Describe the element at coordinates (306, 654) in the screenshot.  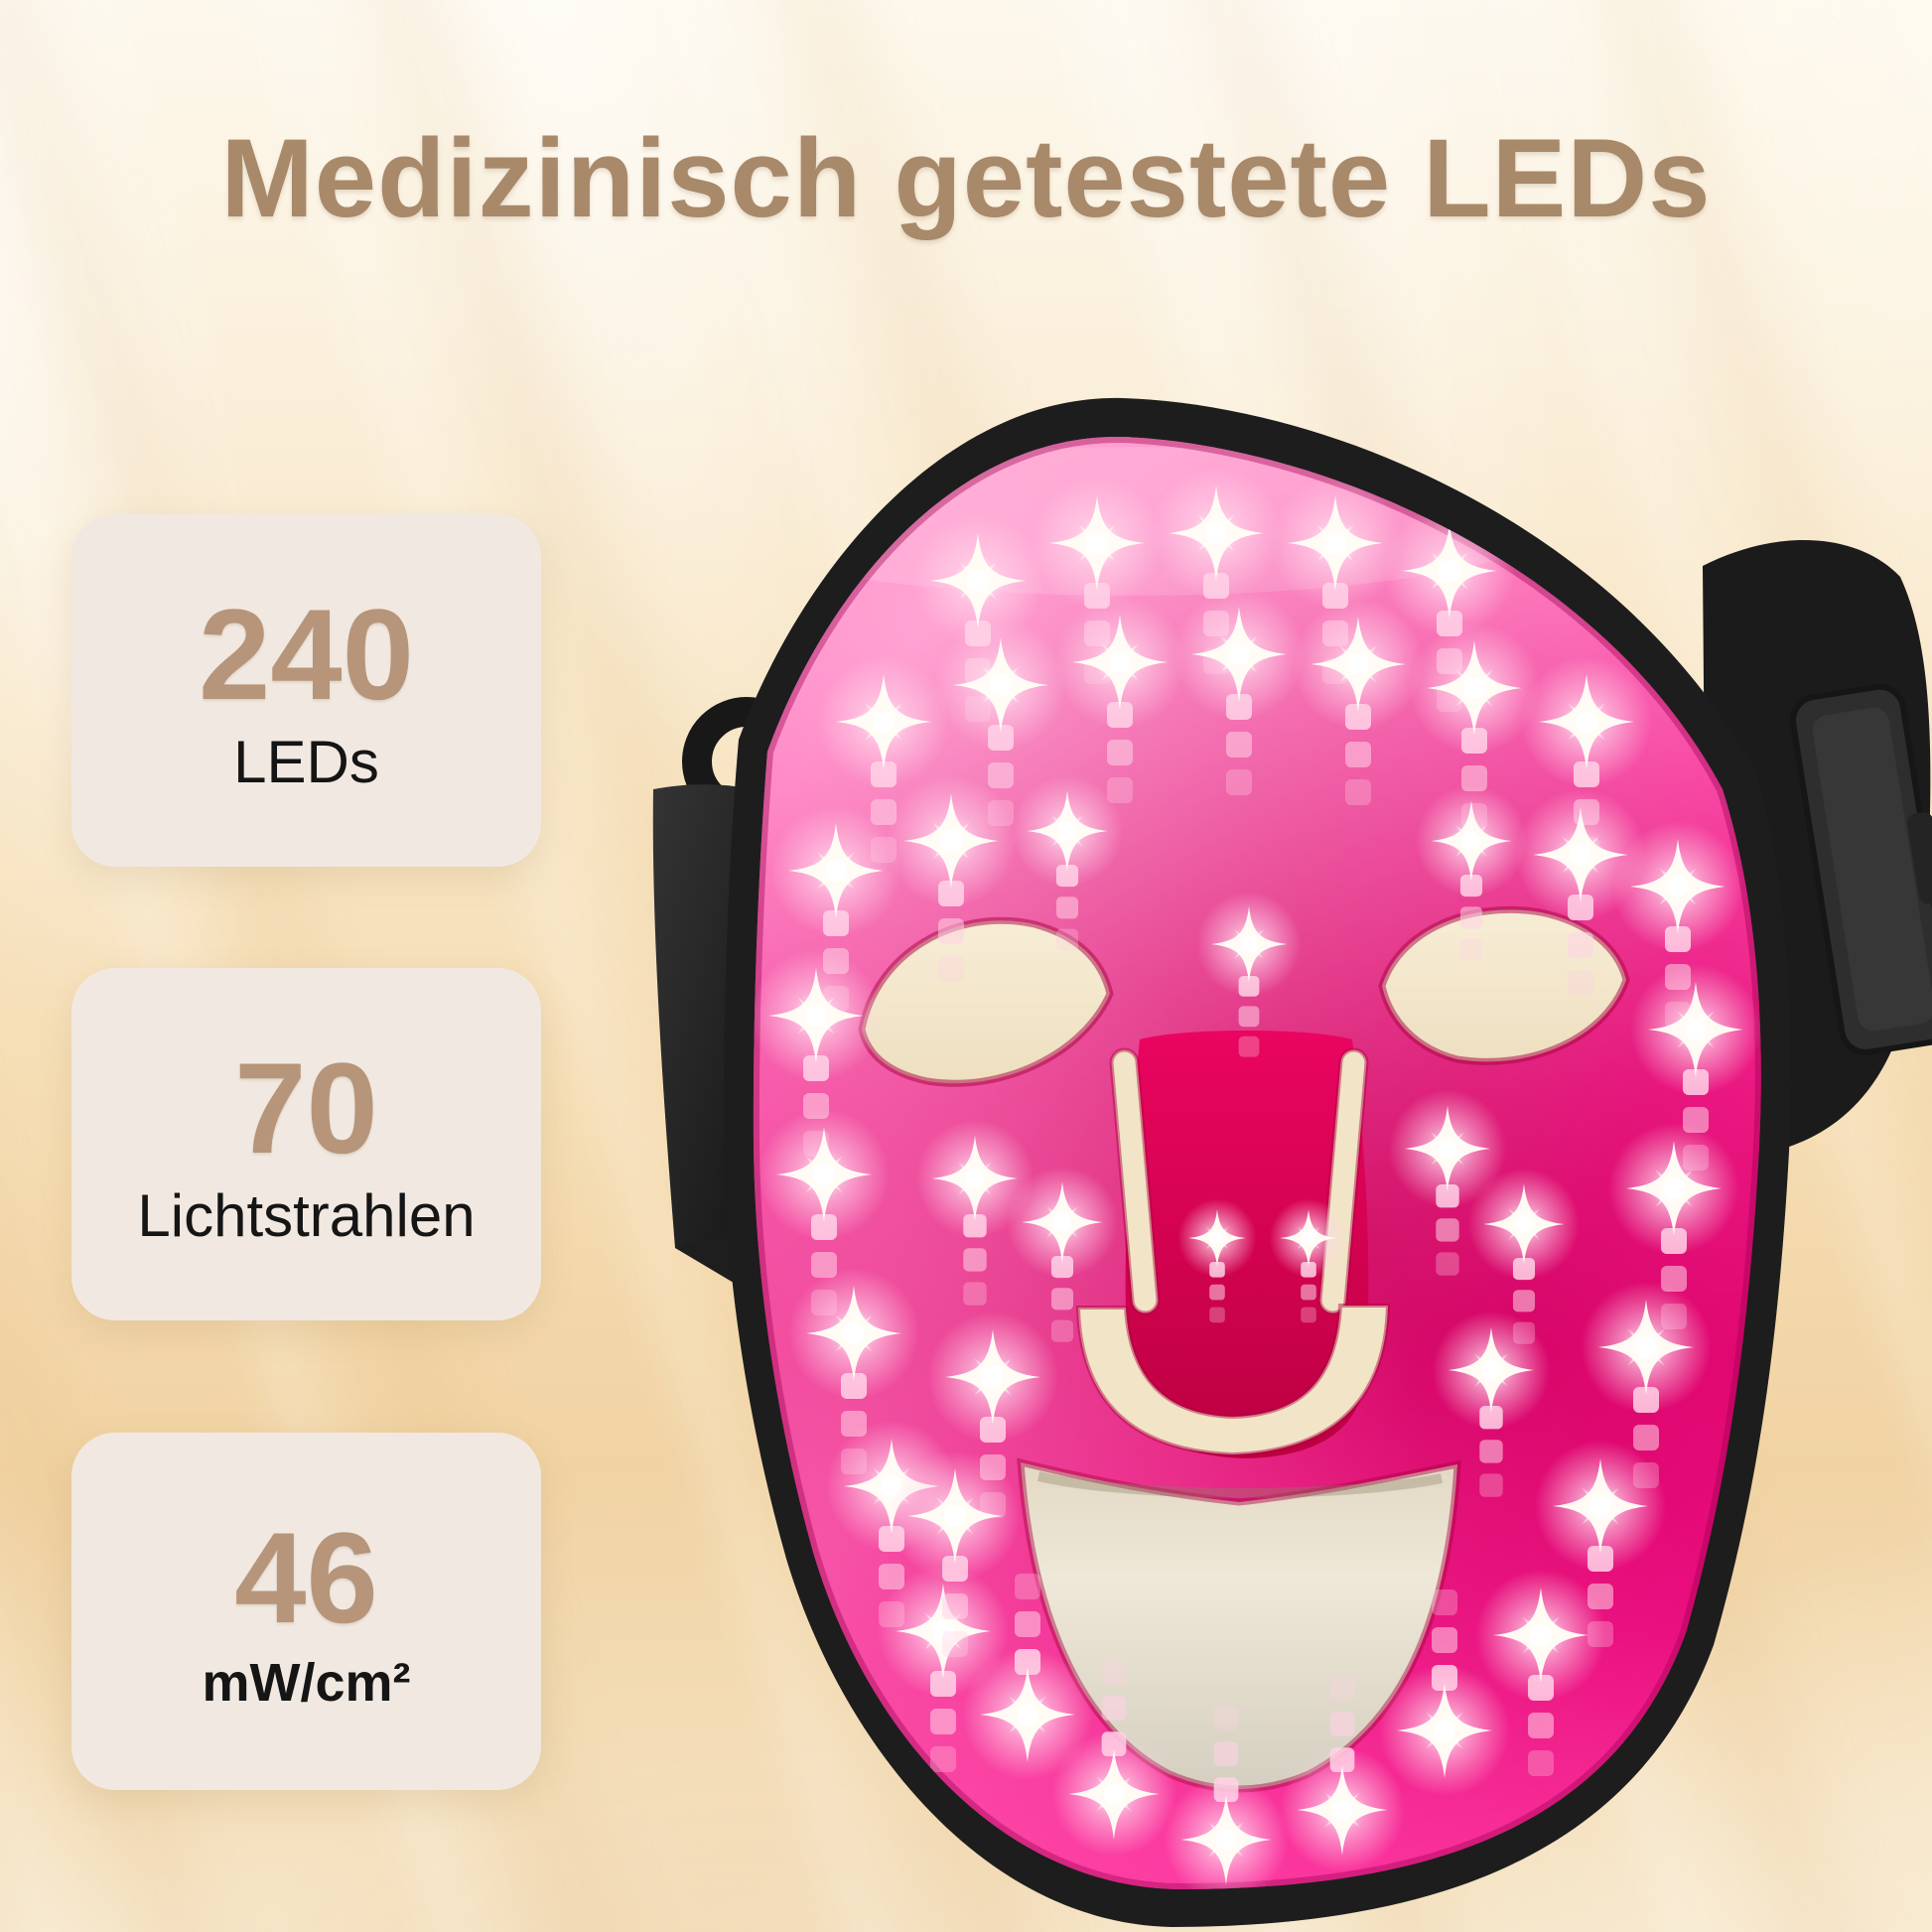
I see `stat-value: 240` at that location.